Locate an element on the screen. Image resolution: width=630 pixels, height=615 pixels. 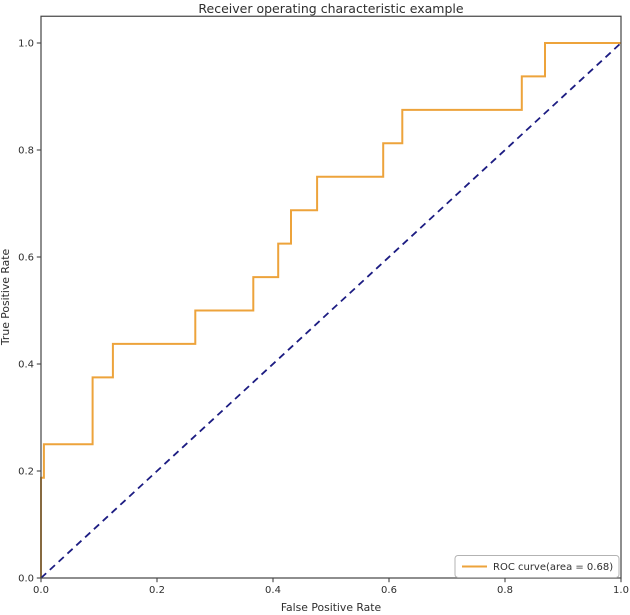
x-axis-ticks: 0.0 0.2 0.4 0.6 0.8 1.0 is located at coordinates (331, 587).